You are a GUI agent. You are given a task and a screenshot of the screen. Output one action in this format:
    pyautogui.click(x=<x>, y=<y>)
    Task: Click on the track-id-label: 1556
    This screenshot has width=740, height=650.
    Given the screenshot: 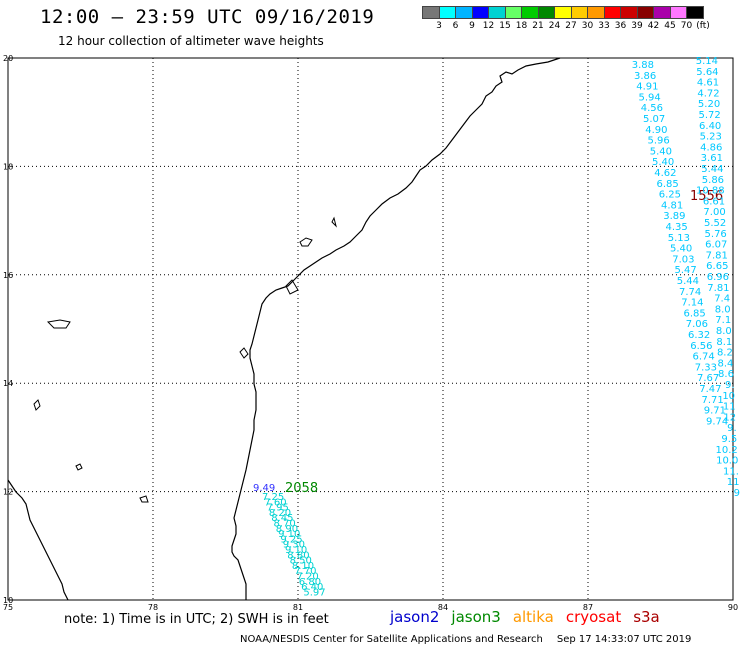 What is the action you would take?
    pyautogui.click(x=706, y=196)
    